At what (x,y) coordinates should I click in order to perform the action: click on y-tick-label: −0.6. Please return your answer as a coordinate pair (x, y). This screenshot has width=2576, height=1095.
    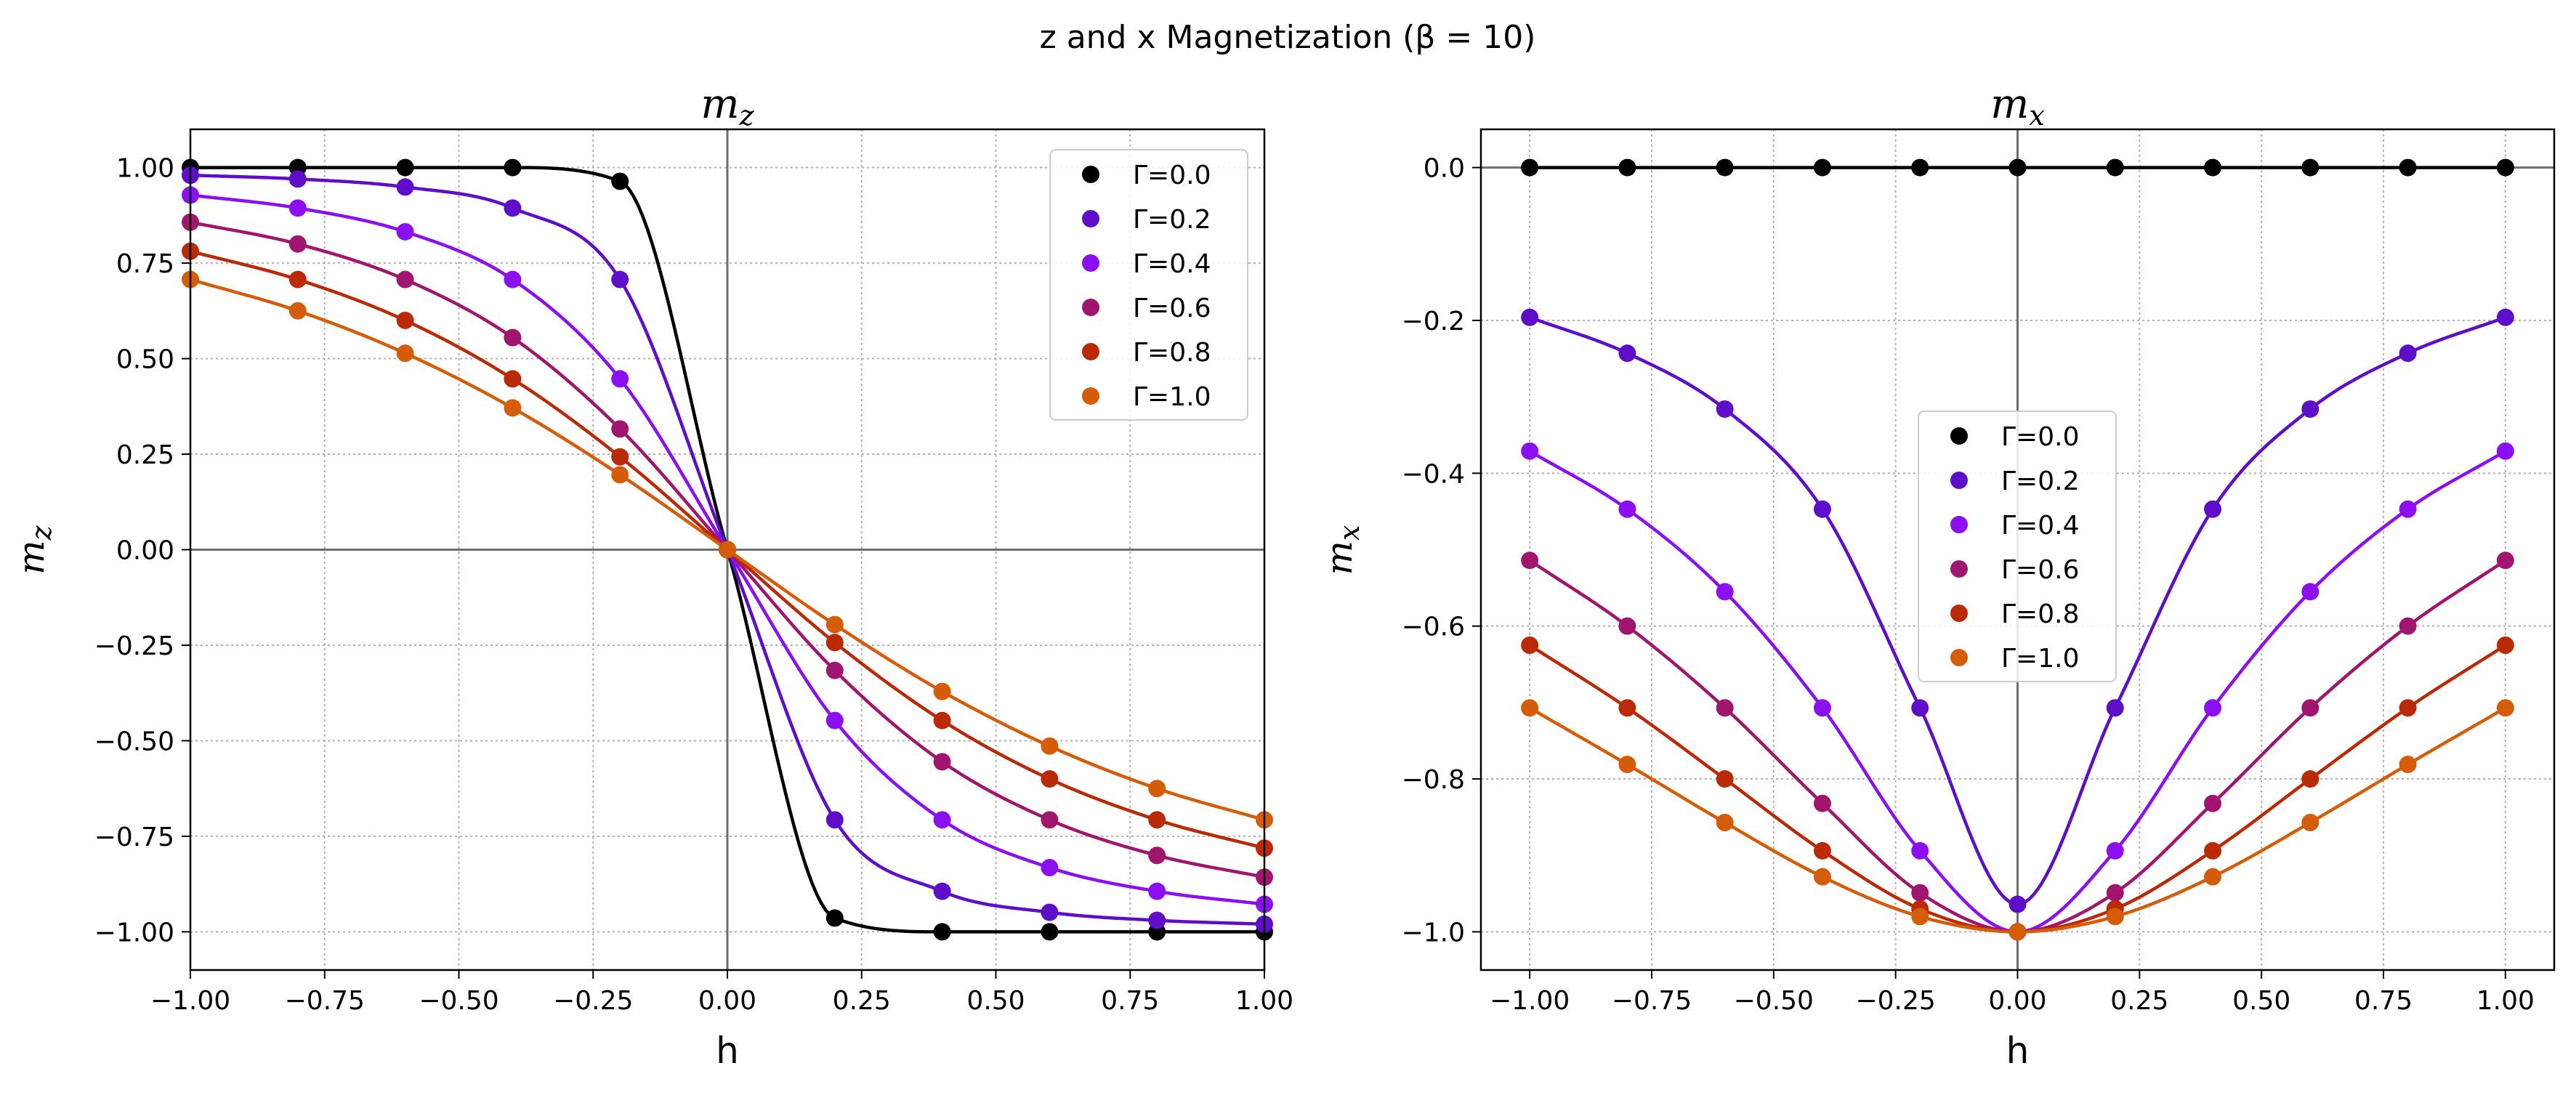
    Looking at the image, I should click on (1434, 627).